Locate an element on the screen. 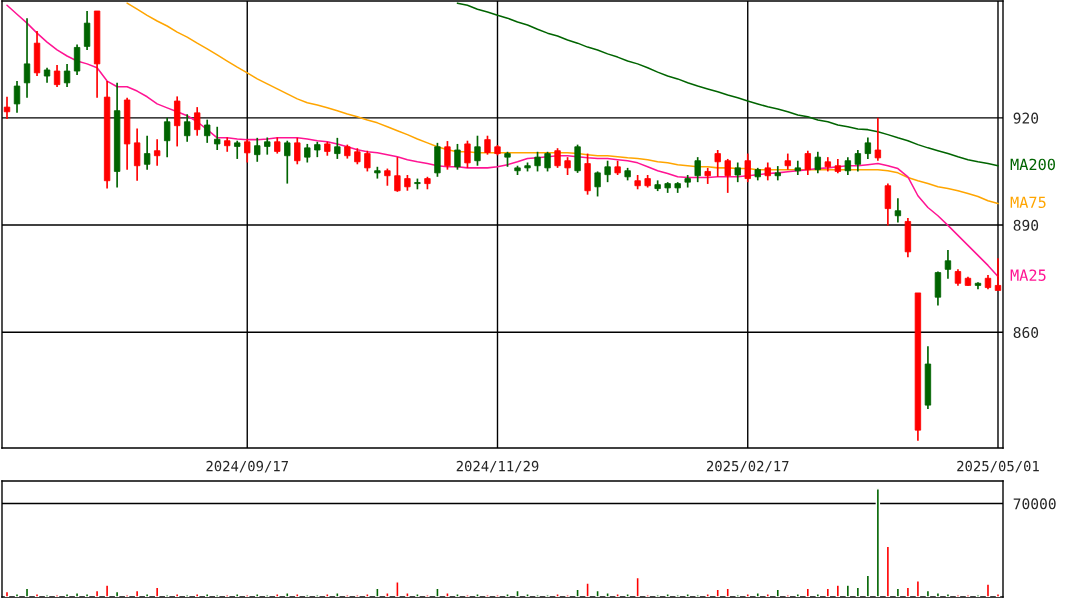 The image size is (1065, 600). line-series is located at coordinates (727, 84).